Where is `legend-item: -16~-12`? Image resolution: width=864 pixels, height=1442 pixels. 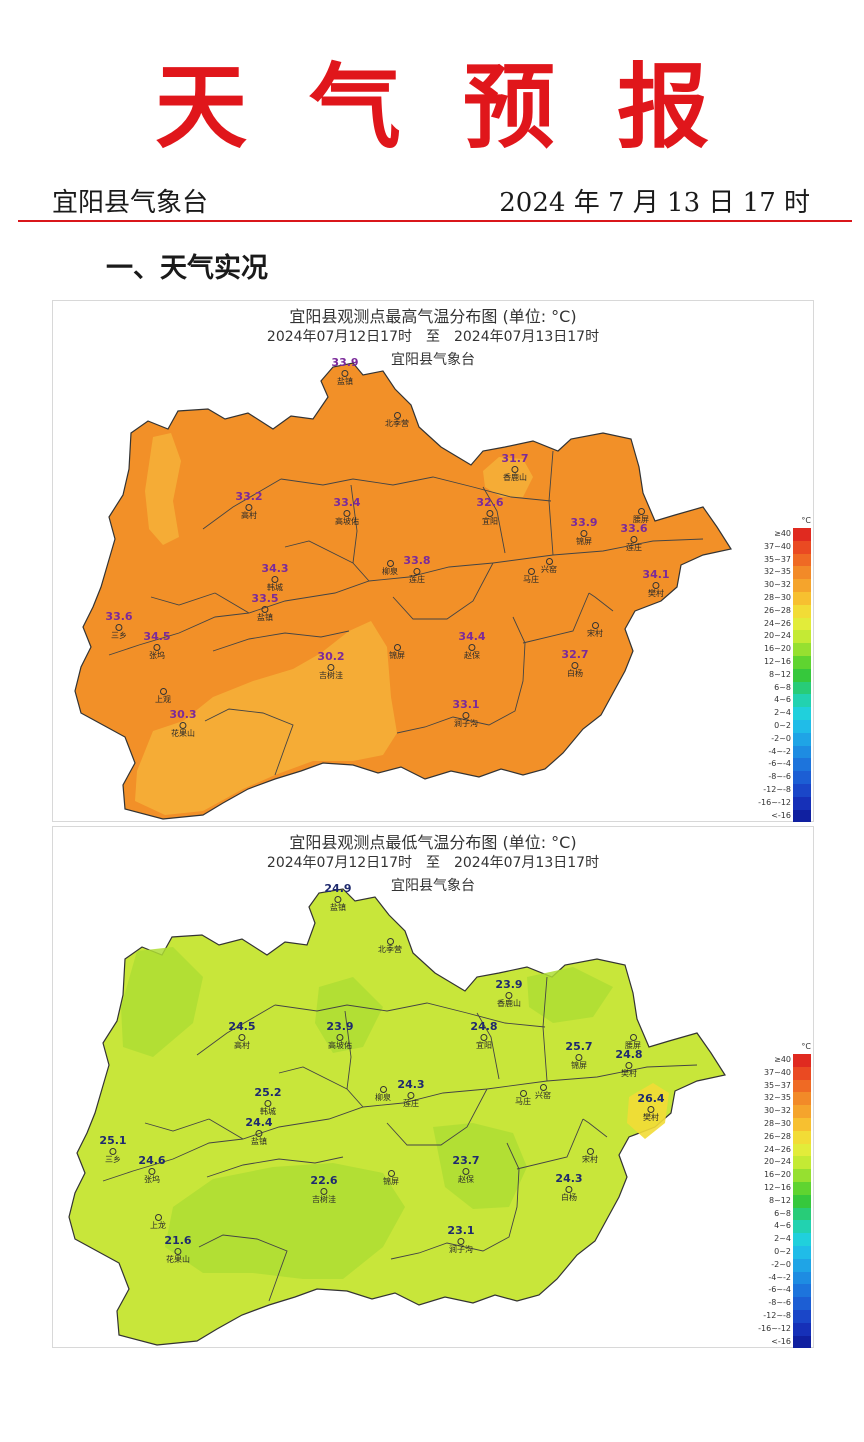 legend-item: -16~-12 is located at coordinates (783, 1329).